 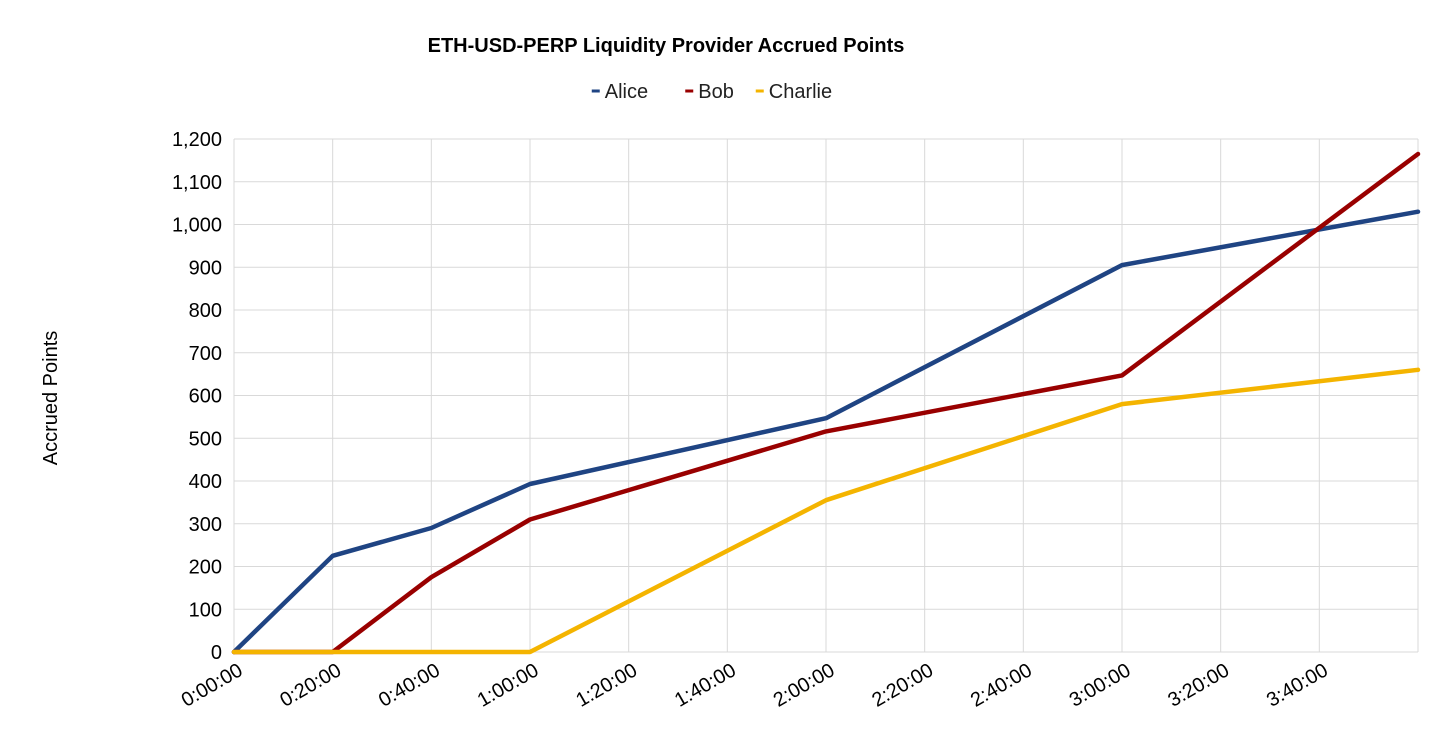 What do you see at coordinates (804, 685) in the screenshot?
I see `x-tick-label: 2:00:00` at bounding box center [804, 685].